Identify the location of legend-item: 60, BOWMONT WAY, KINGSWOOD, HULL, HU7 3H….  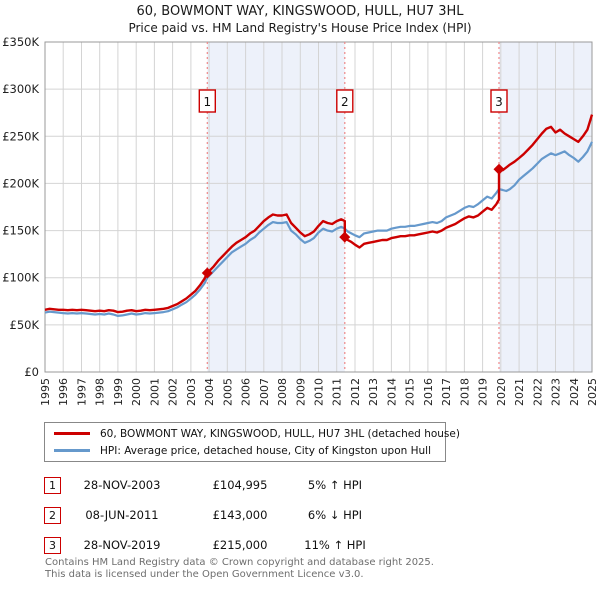
(252, 434).